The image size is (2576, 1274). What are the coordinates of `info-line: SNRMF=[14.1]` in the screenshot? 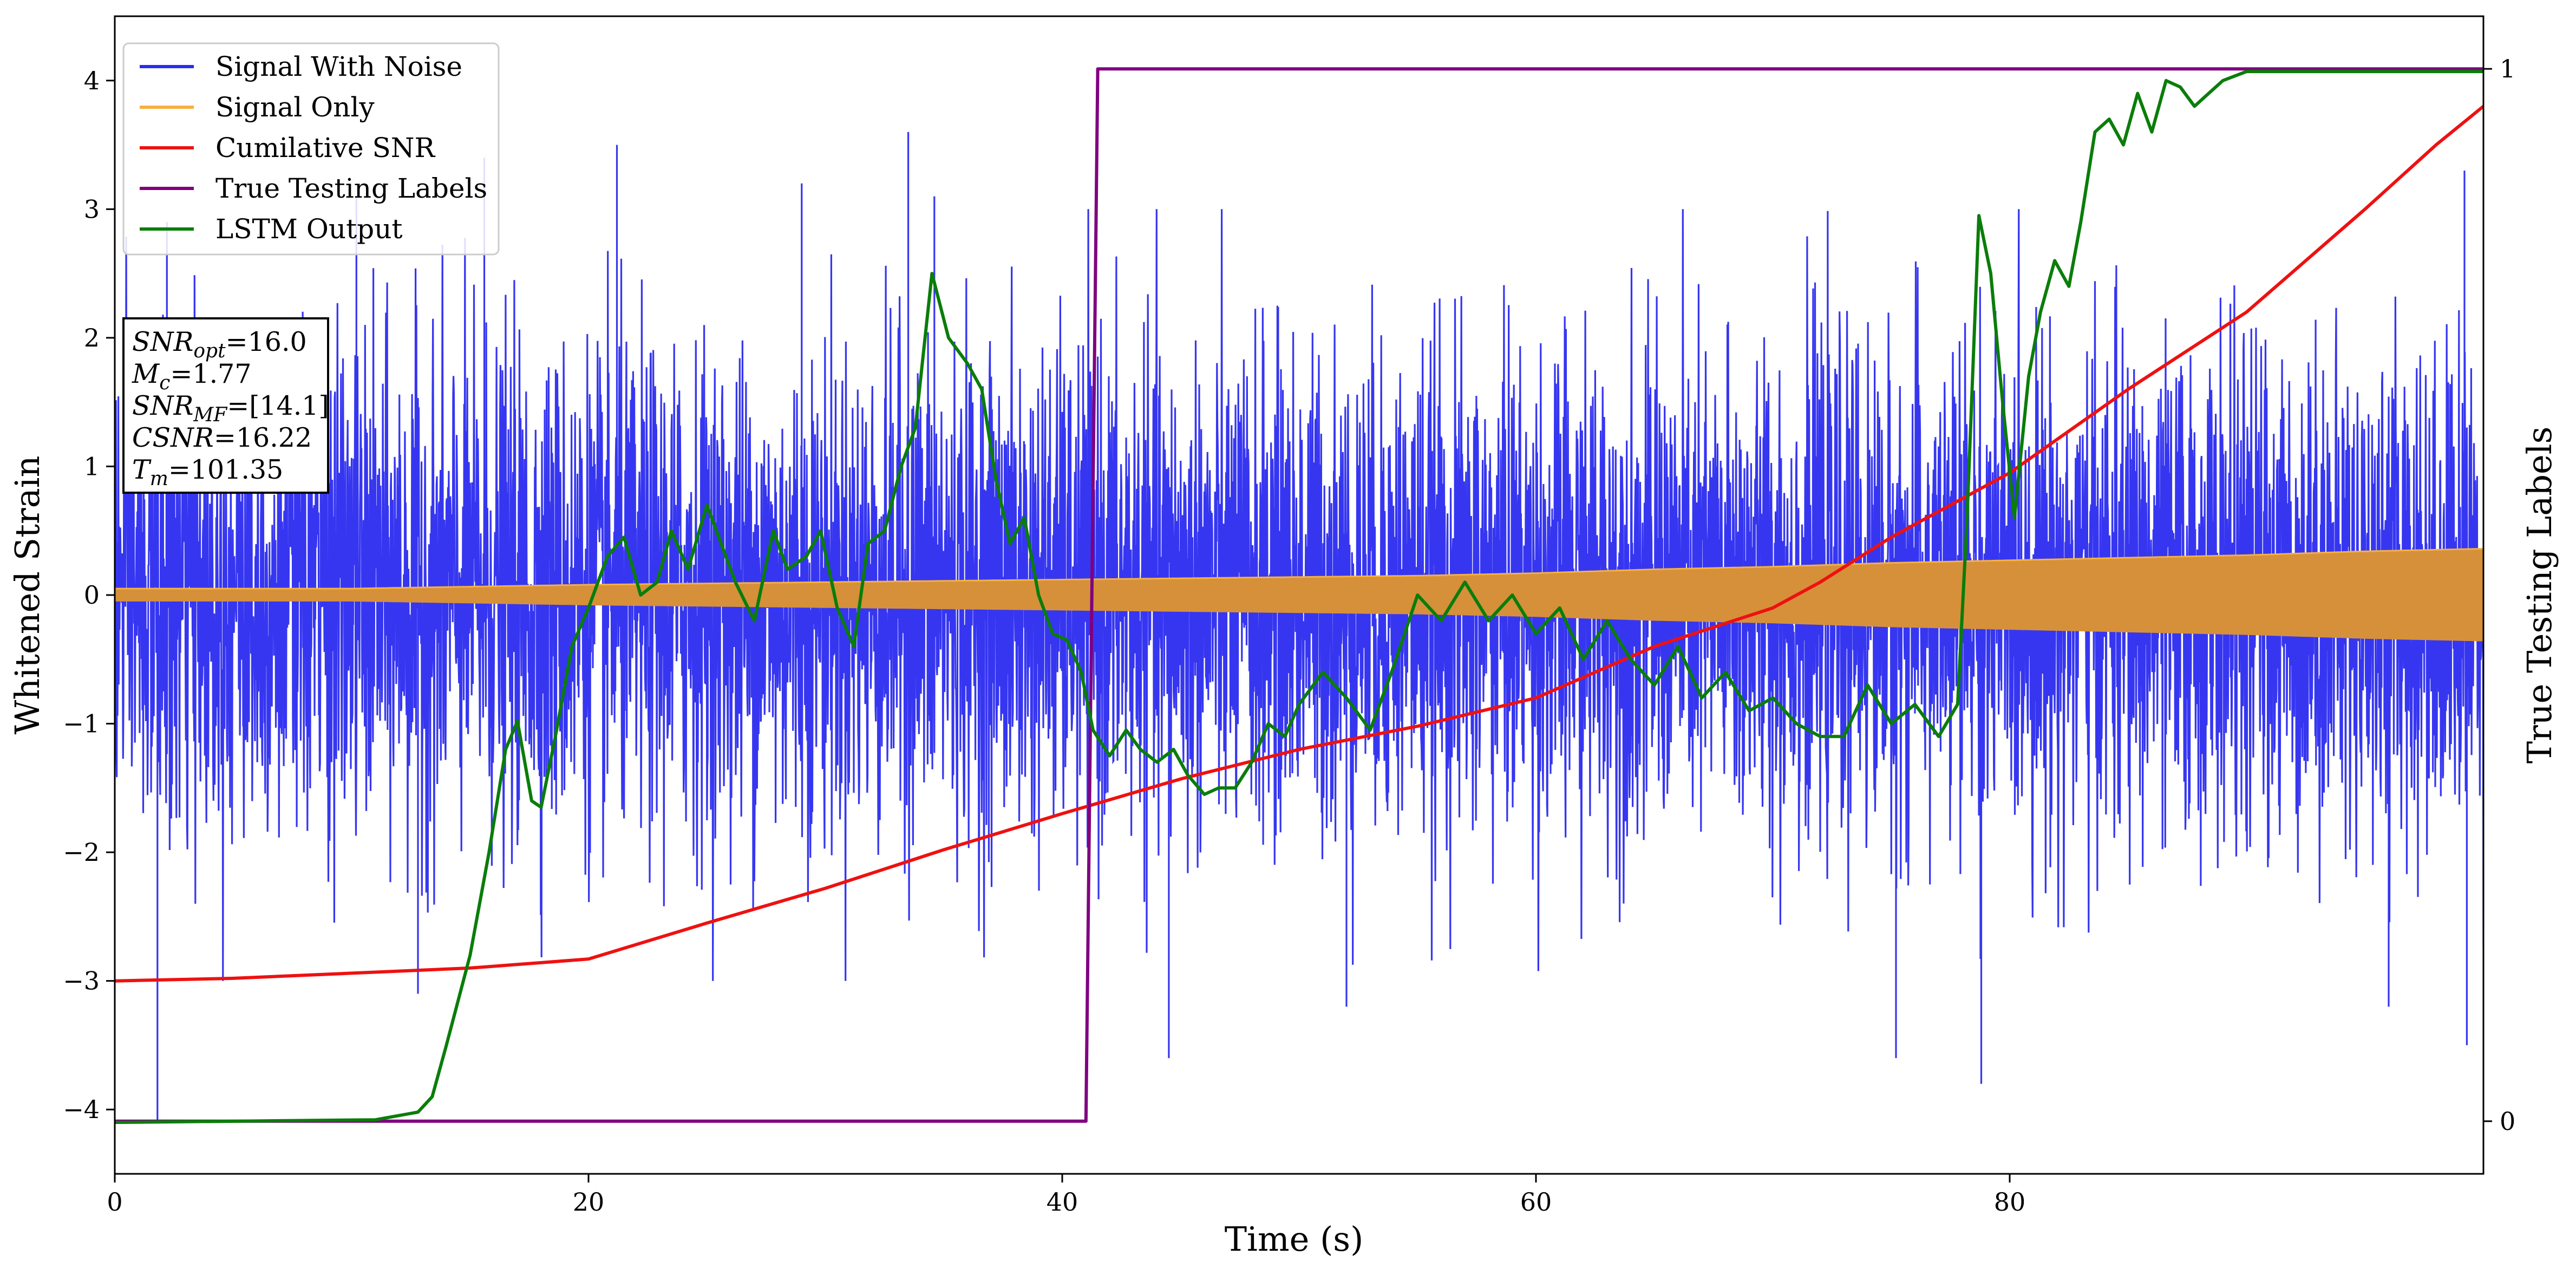 It's located at (231, 408).